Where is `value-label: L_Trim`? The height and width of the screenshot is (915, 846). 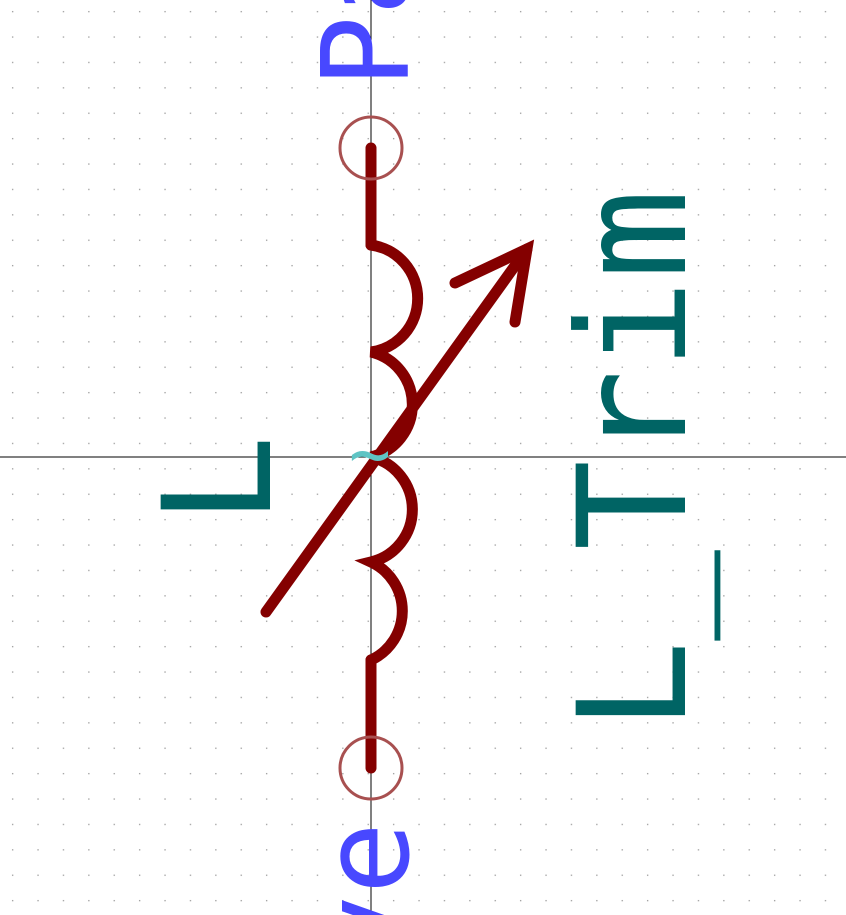 value-label: L_Trim is located at coordinates (634, 460).